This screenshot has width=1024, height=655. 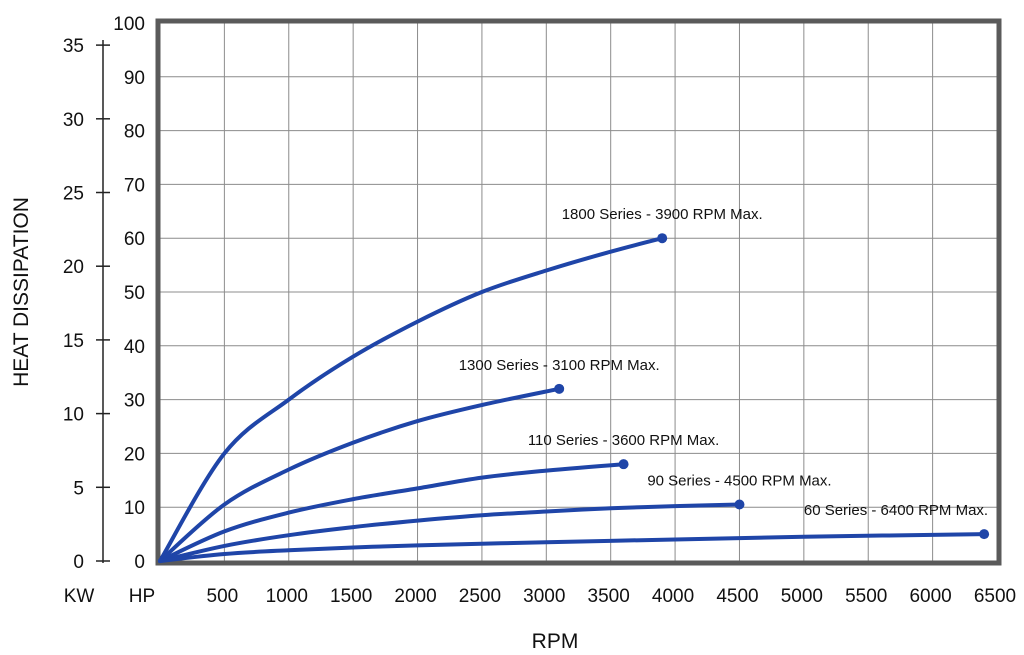 I want to click on x-tick-label: 5500, so click(x=866, y=596).